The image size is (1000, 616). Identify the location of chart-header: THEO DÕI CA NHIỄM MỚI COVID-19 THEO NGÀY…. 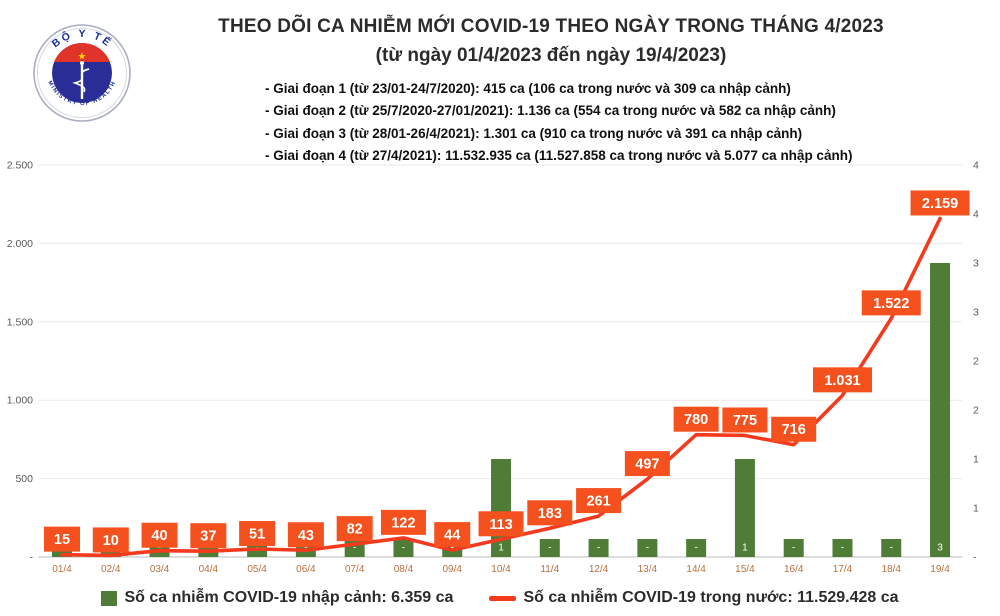
(551, 33).